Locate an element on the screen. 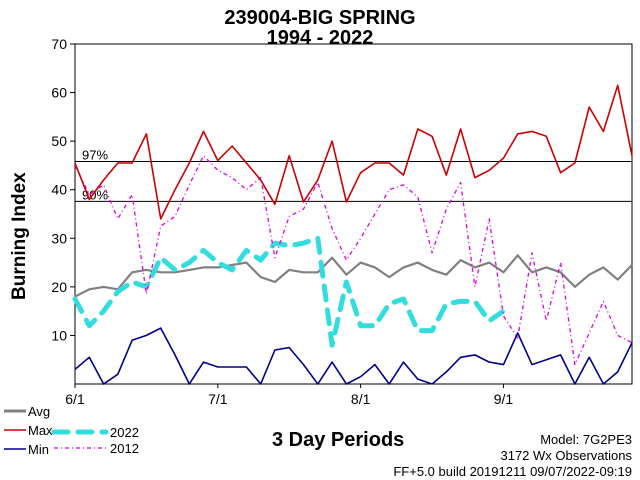  y-tick-label: 60 is located at coordinates (59, 93).